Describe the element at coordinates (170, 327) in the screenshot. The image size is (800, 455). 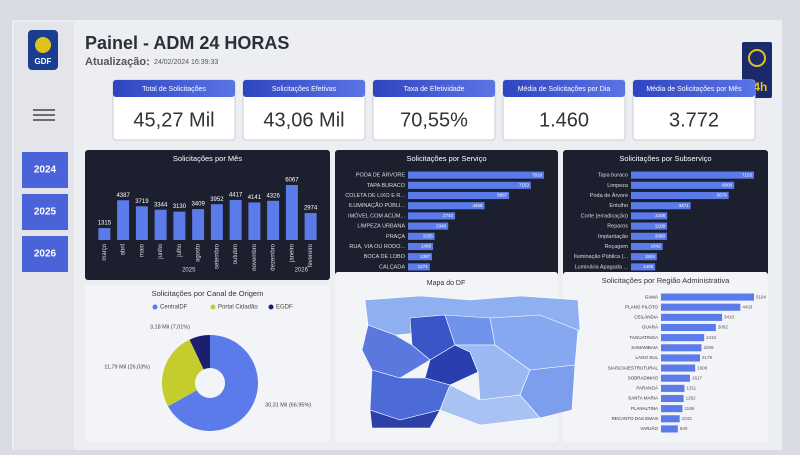
I see `data-label: 3,18 Mil (7,01%)` at that location.